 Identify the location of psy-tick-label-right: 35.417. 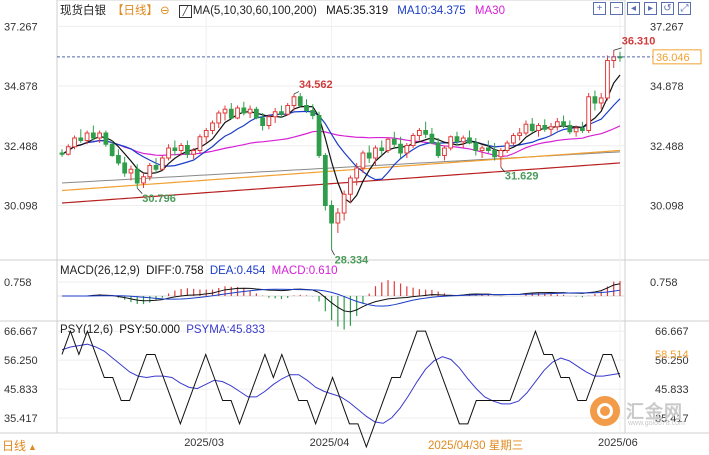
(672, 419).